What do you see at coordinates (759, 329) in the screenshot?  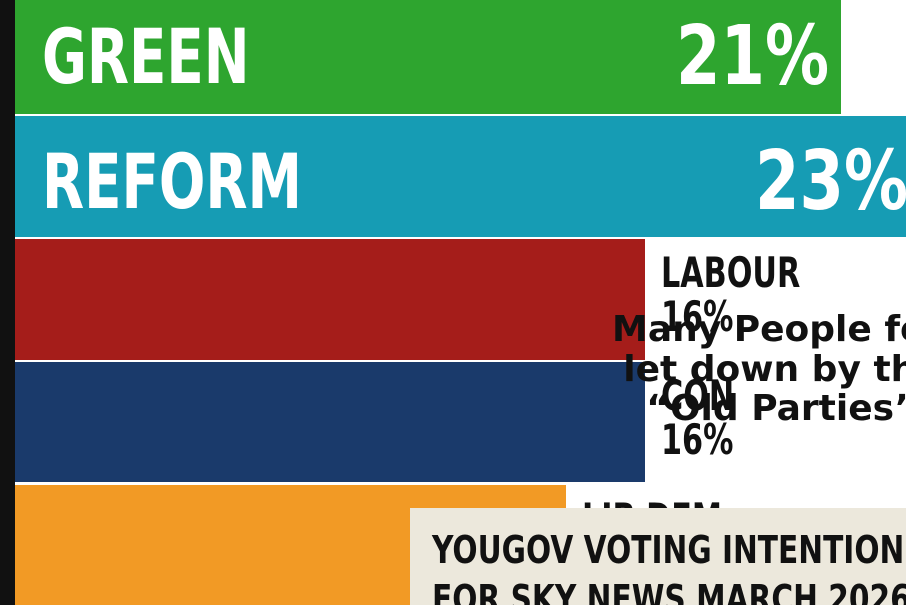 I see `subtitle-line: Many People feel` at bounding box center [759, 329].